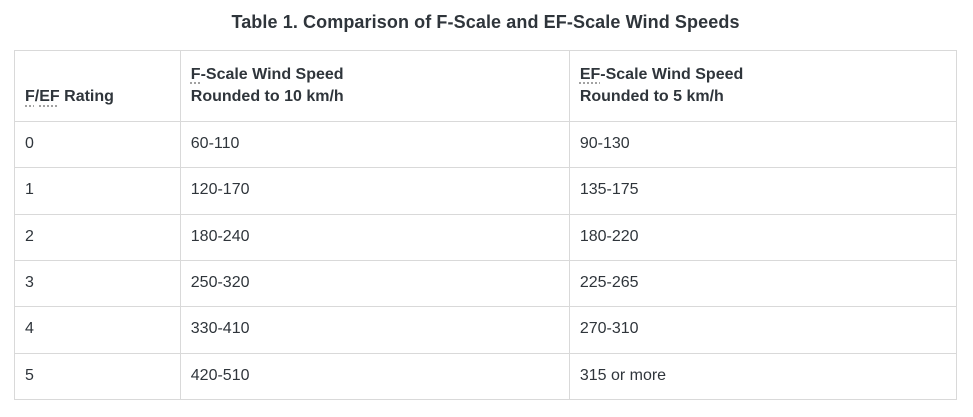 This screenshot has width=973, height=417. What do you see at coordinates (374, 330) in the screenshot?
I see `cell-fscale: 330-410` at bounding box center [374, 330].